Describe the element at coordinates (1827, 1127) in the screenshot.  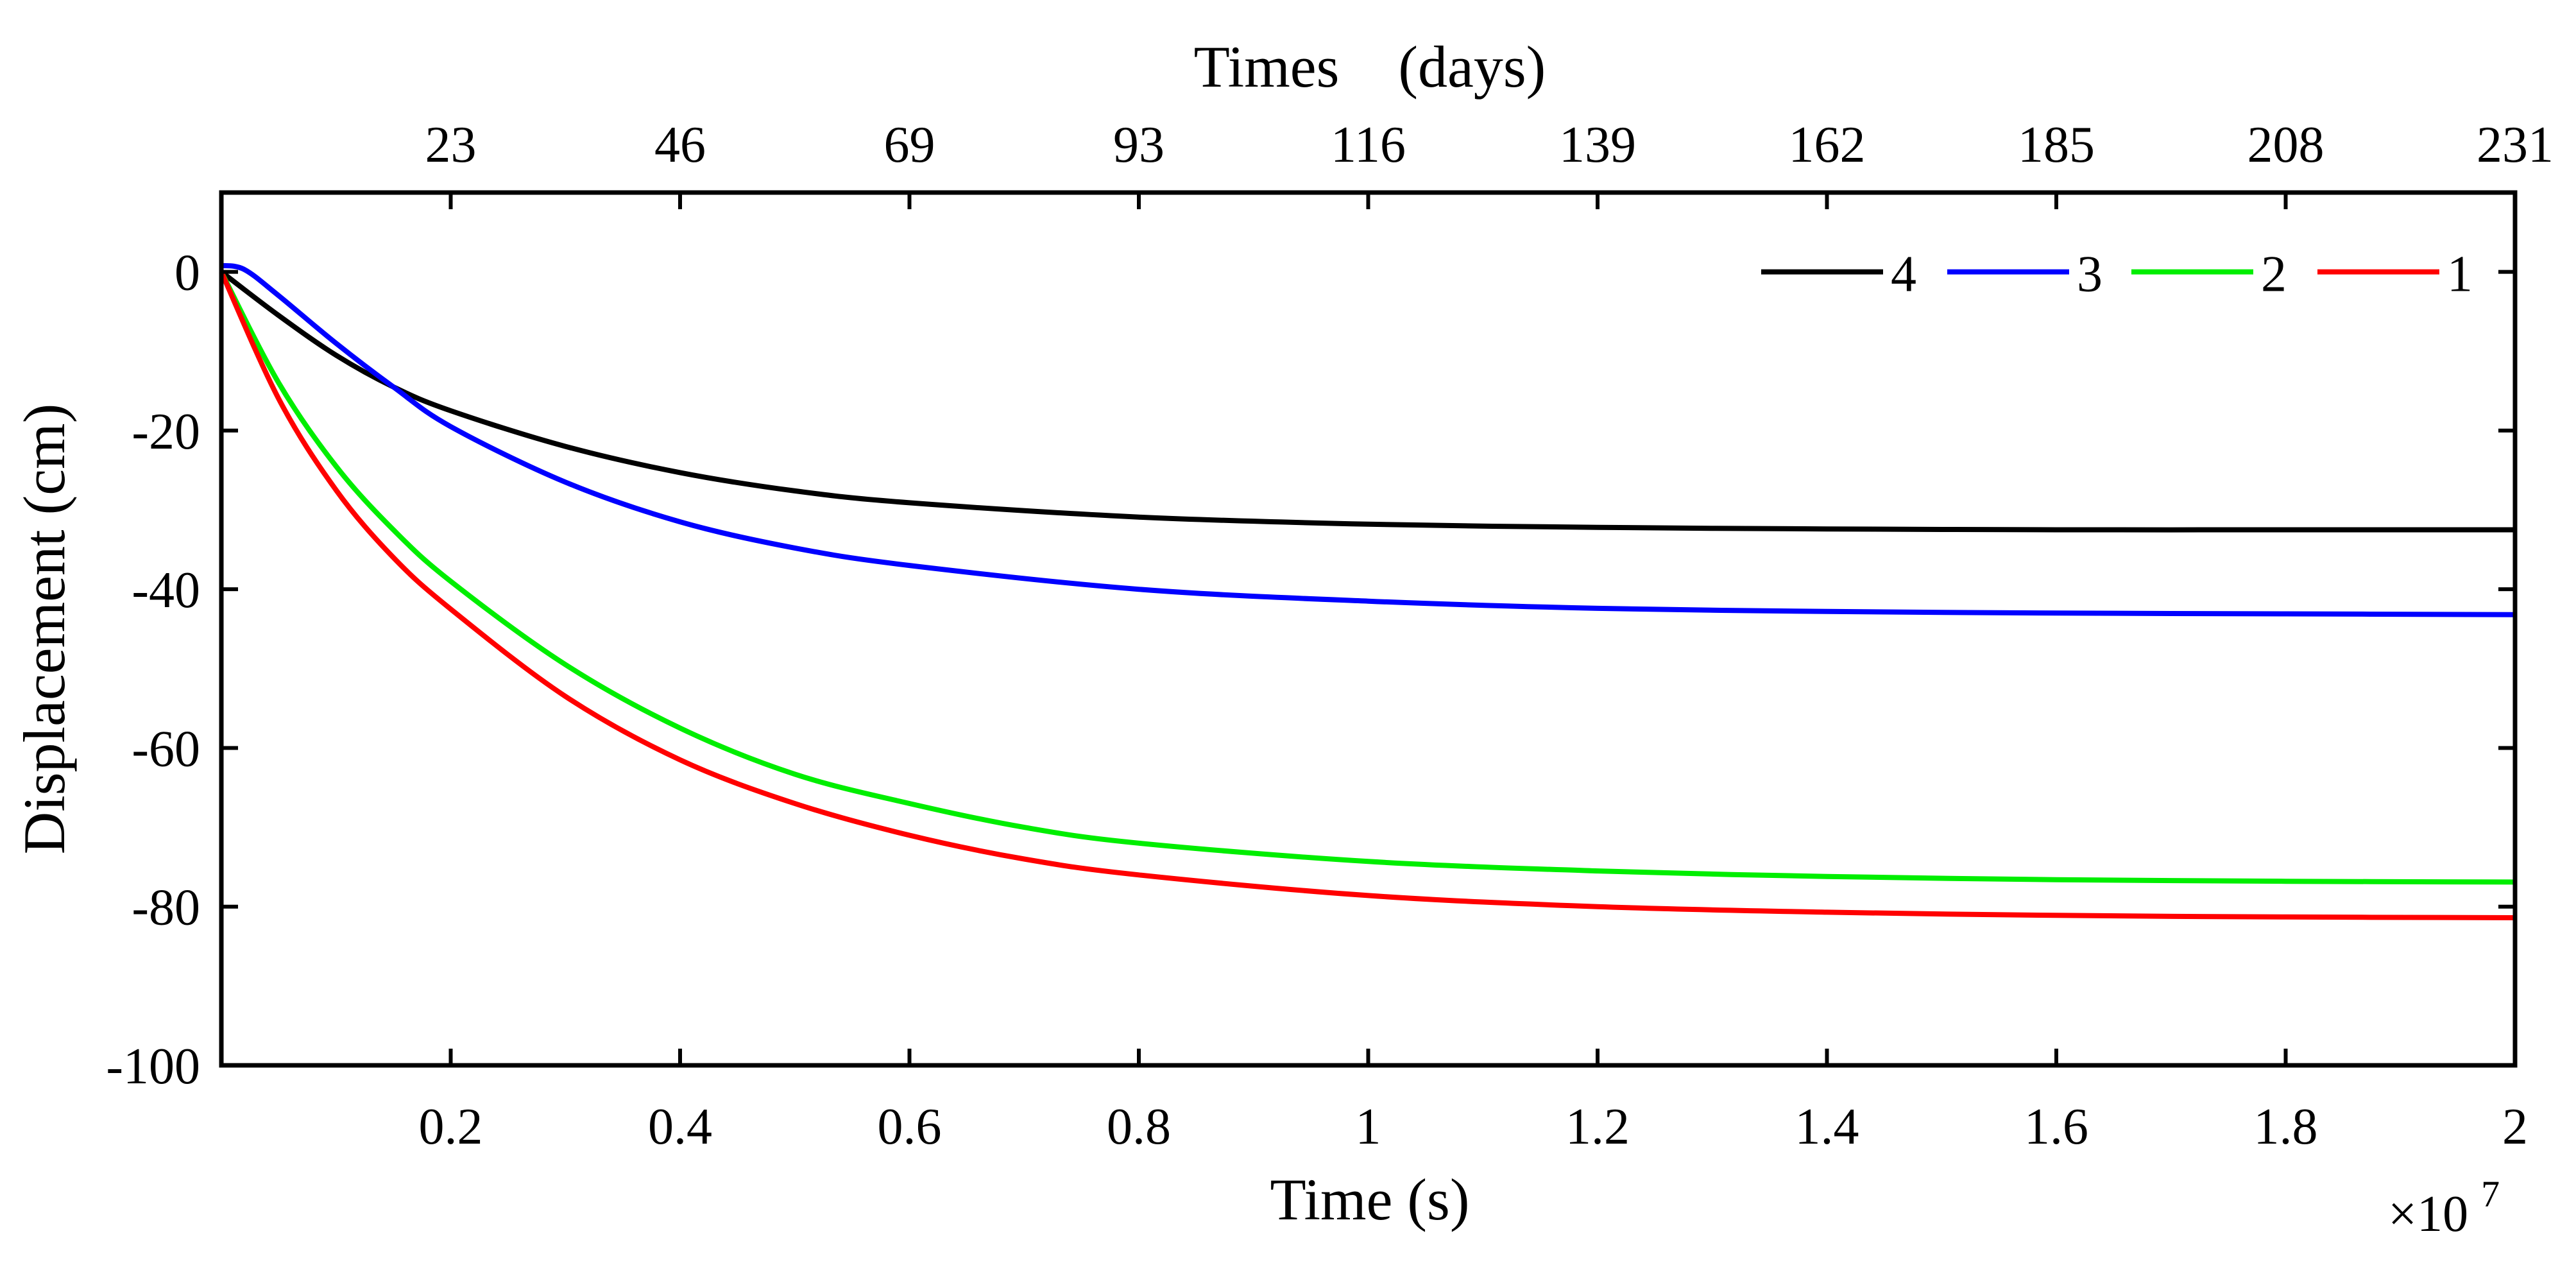
I see `x-tick-label: 1.4` at that location.